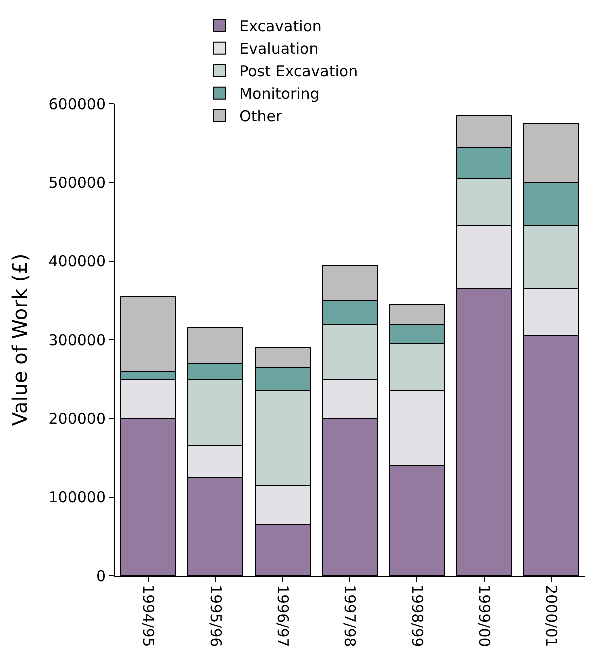 The image size is (595, 671). I want to click on y-tick-label: 200000, so click(77, 419).